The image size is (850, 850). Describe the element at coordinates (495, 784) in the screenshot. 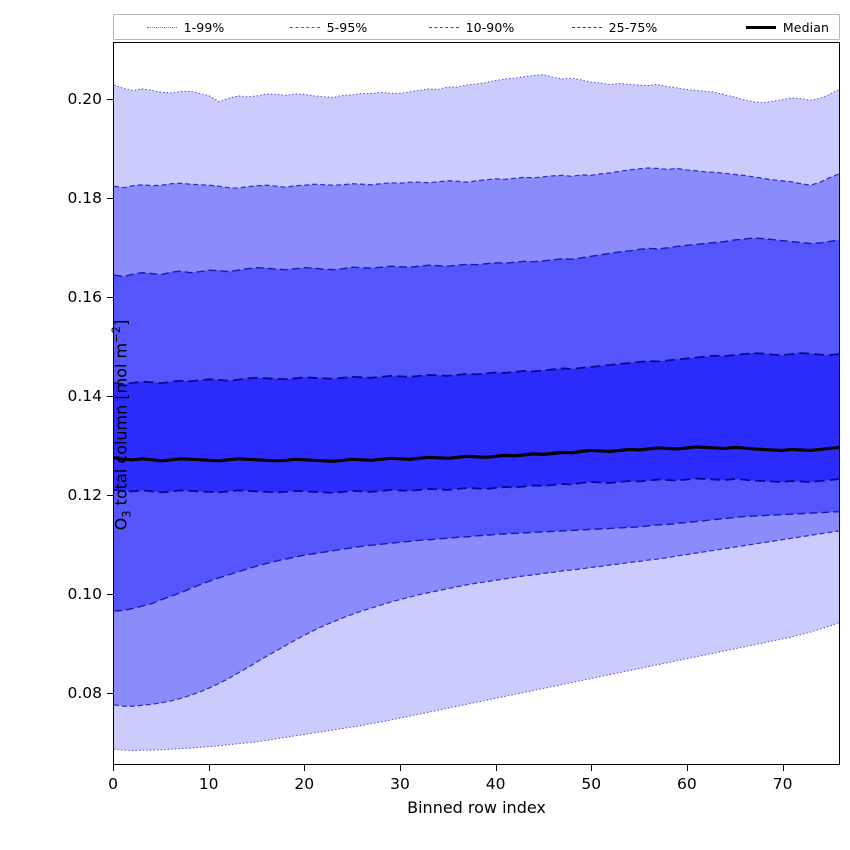

I see `x-tick-label: 40` at that location.